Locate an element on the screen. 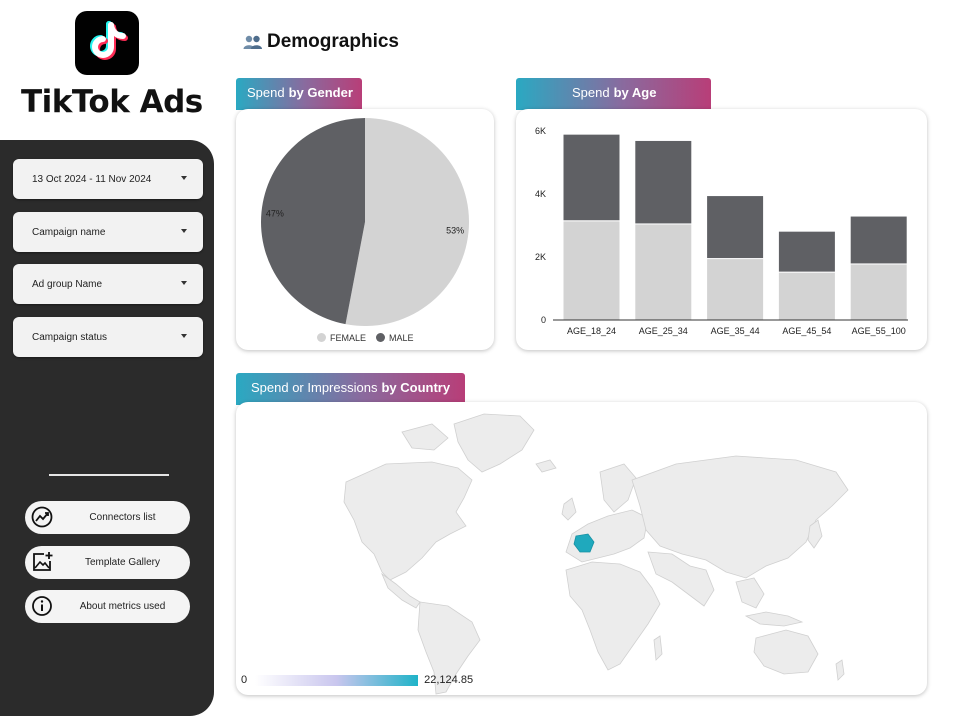  greenland-shape is located at coordinates (494, 443).